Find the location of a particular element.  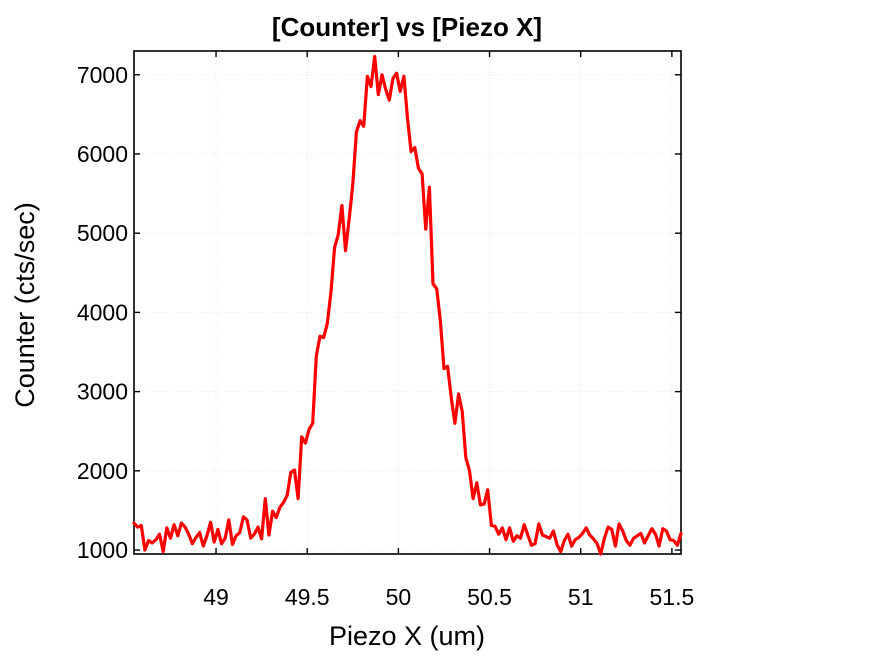

y-tick-label: 7000 is located at coordinates (102, 75).